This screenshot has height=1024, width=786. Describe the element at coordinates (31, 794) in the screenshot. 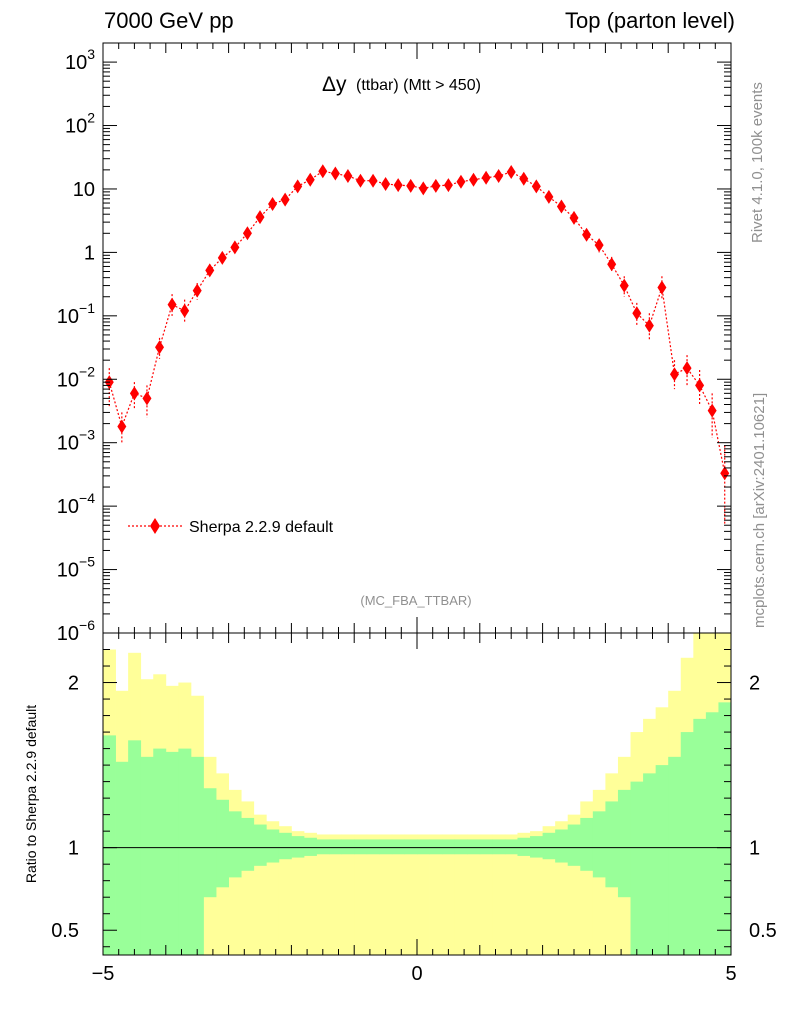

I see `ratio-ylabel: Ratio to Sherpa 2.2.9 default` at that location.